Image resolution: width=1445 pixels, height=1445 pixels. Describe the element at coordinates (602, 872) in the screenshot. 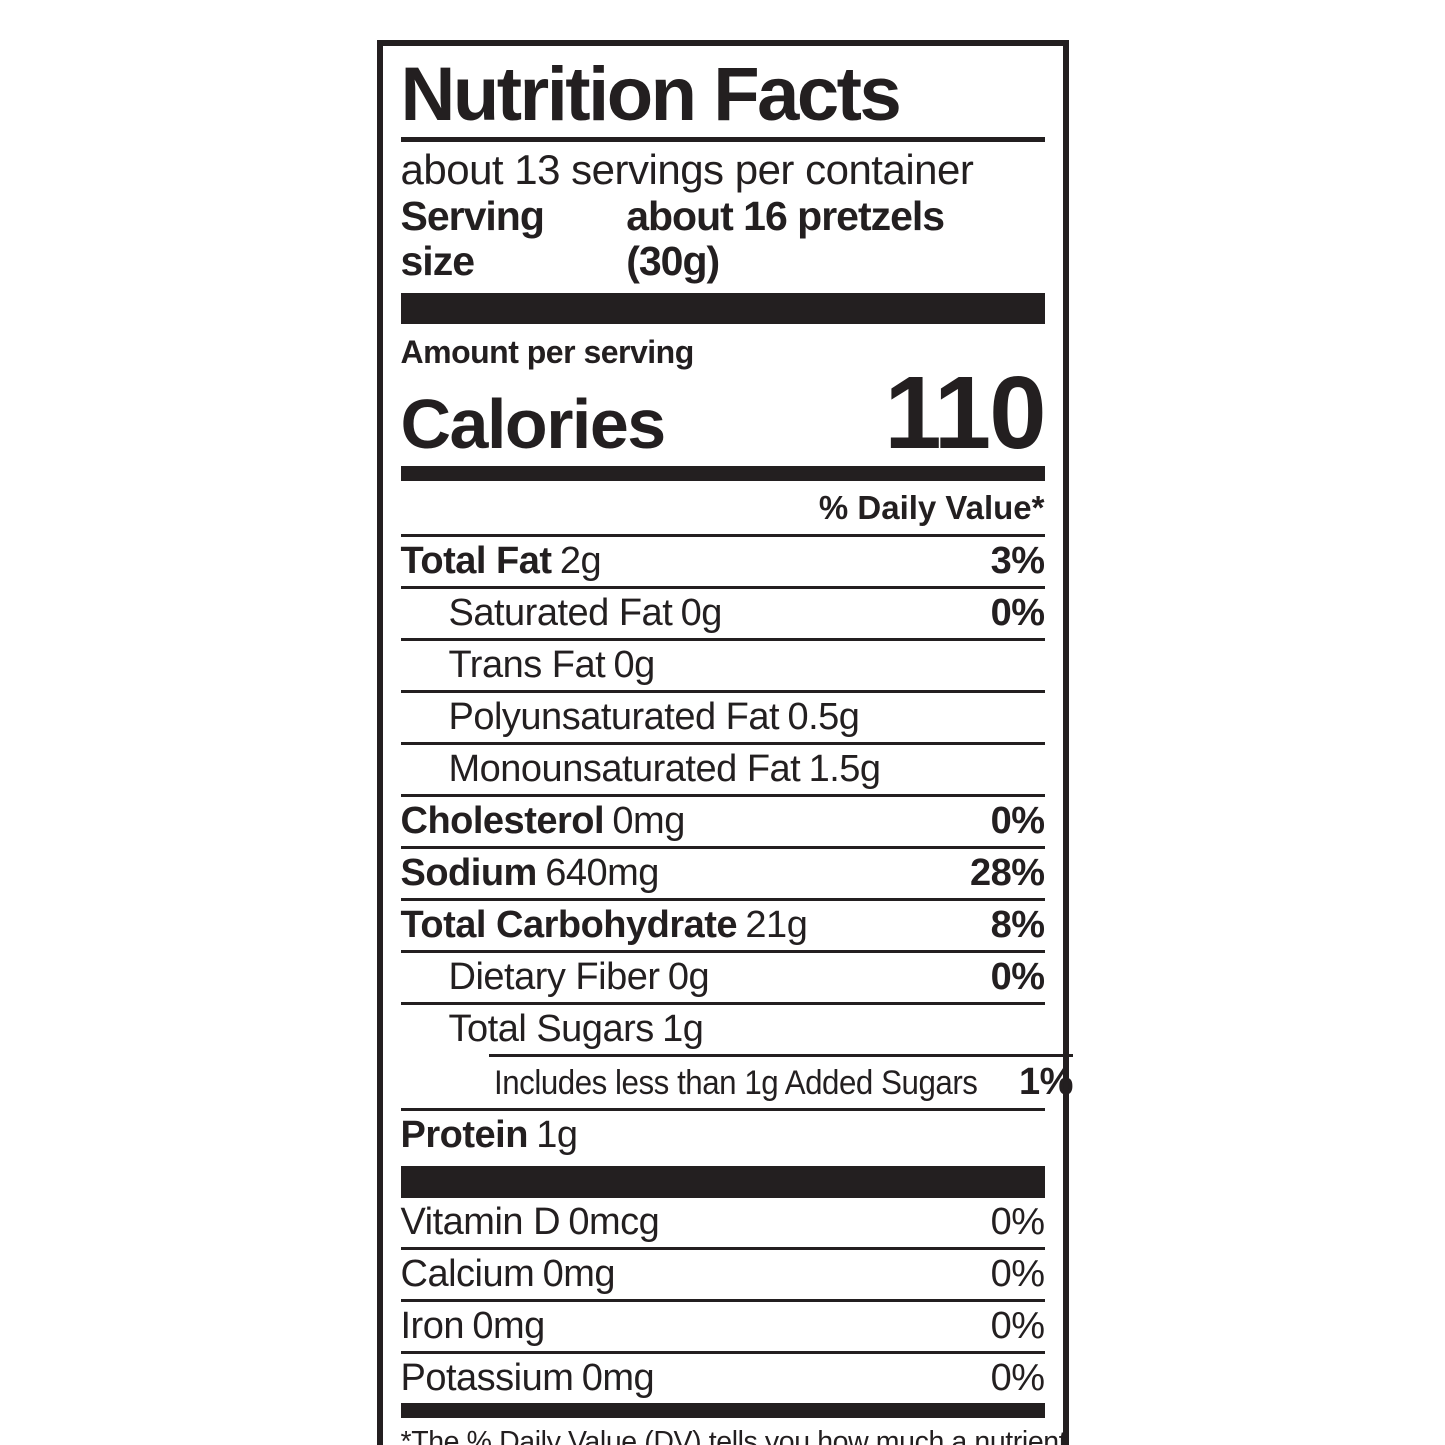

I see `nutrient-amount: 640mg` at that location.